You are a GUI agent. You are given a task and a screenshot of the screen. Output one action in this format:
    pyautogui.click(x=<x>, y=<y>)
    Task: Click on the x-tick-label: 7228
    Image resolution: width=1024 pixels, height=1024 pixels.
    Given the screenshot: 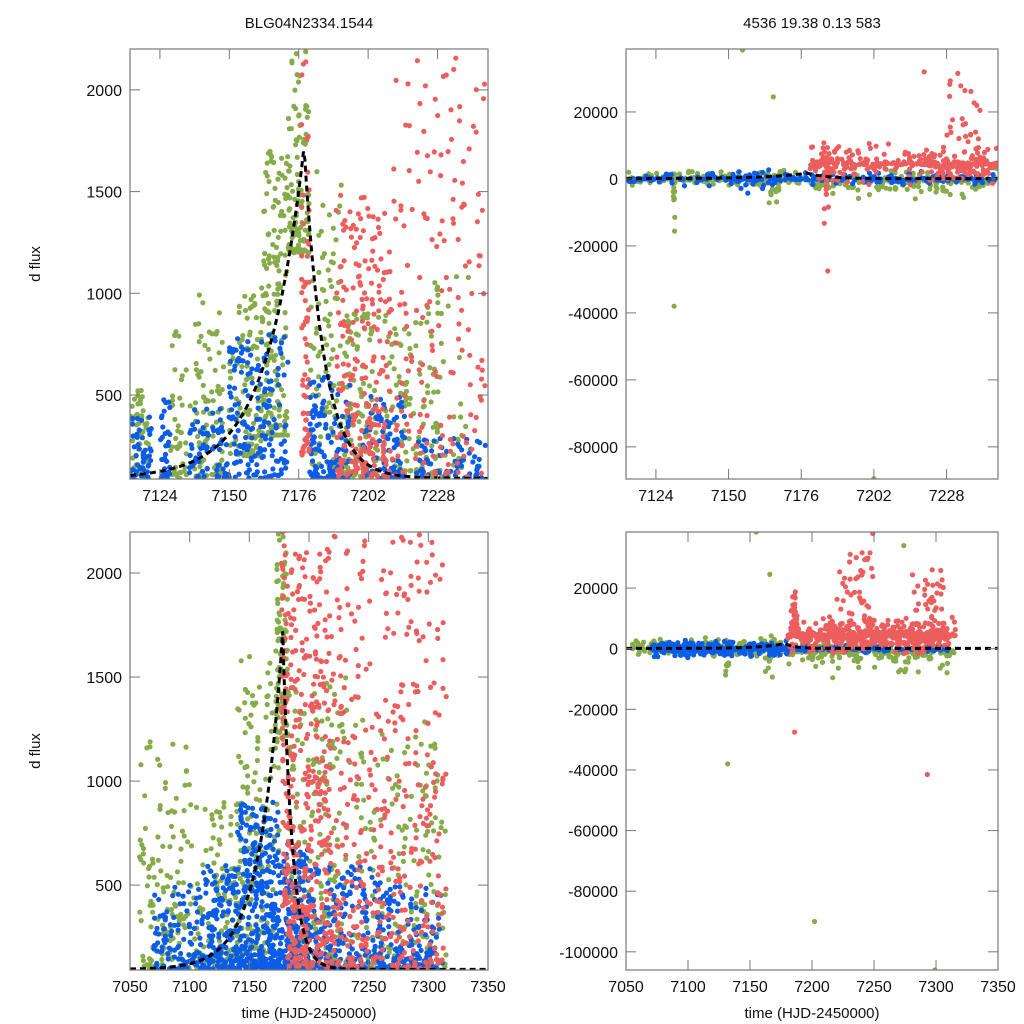 What is the action you would take?
    pyautogui.click(x=947, y=496)
    